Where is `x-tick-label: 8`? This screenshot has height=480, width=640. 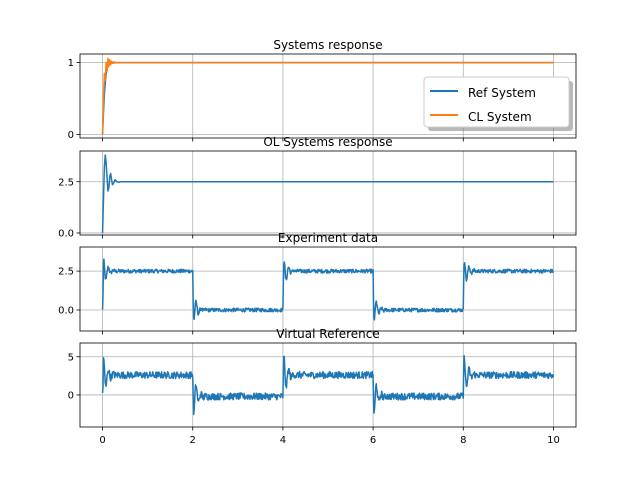
x-tick-label: 8 is located at coordinates (463, 440).